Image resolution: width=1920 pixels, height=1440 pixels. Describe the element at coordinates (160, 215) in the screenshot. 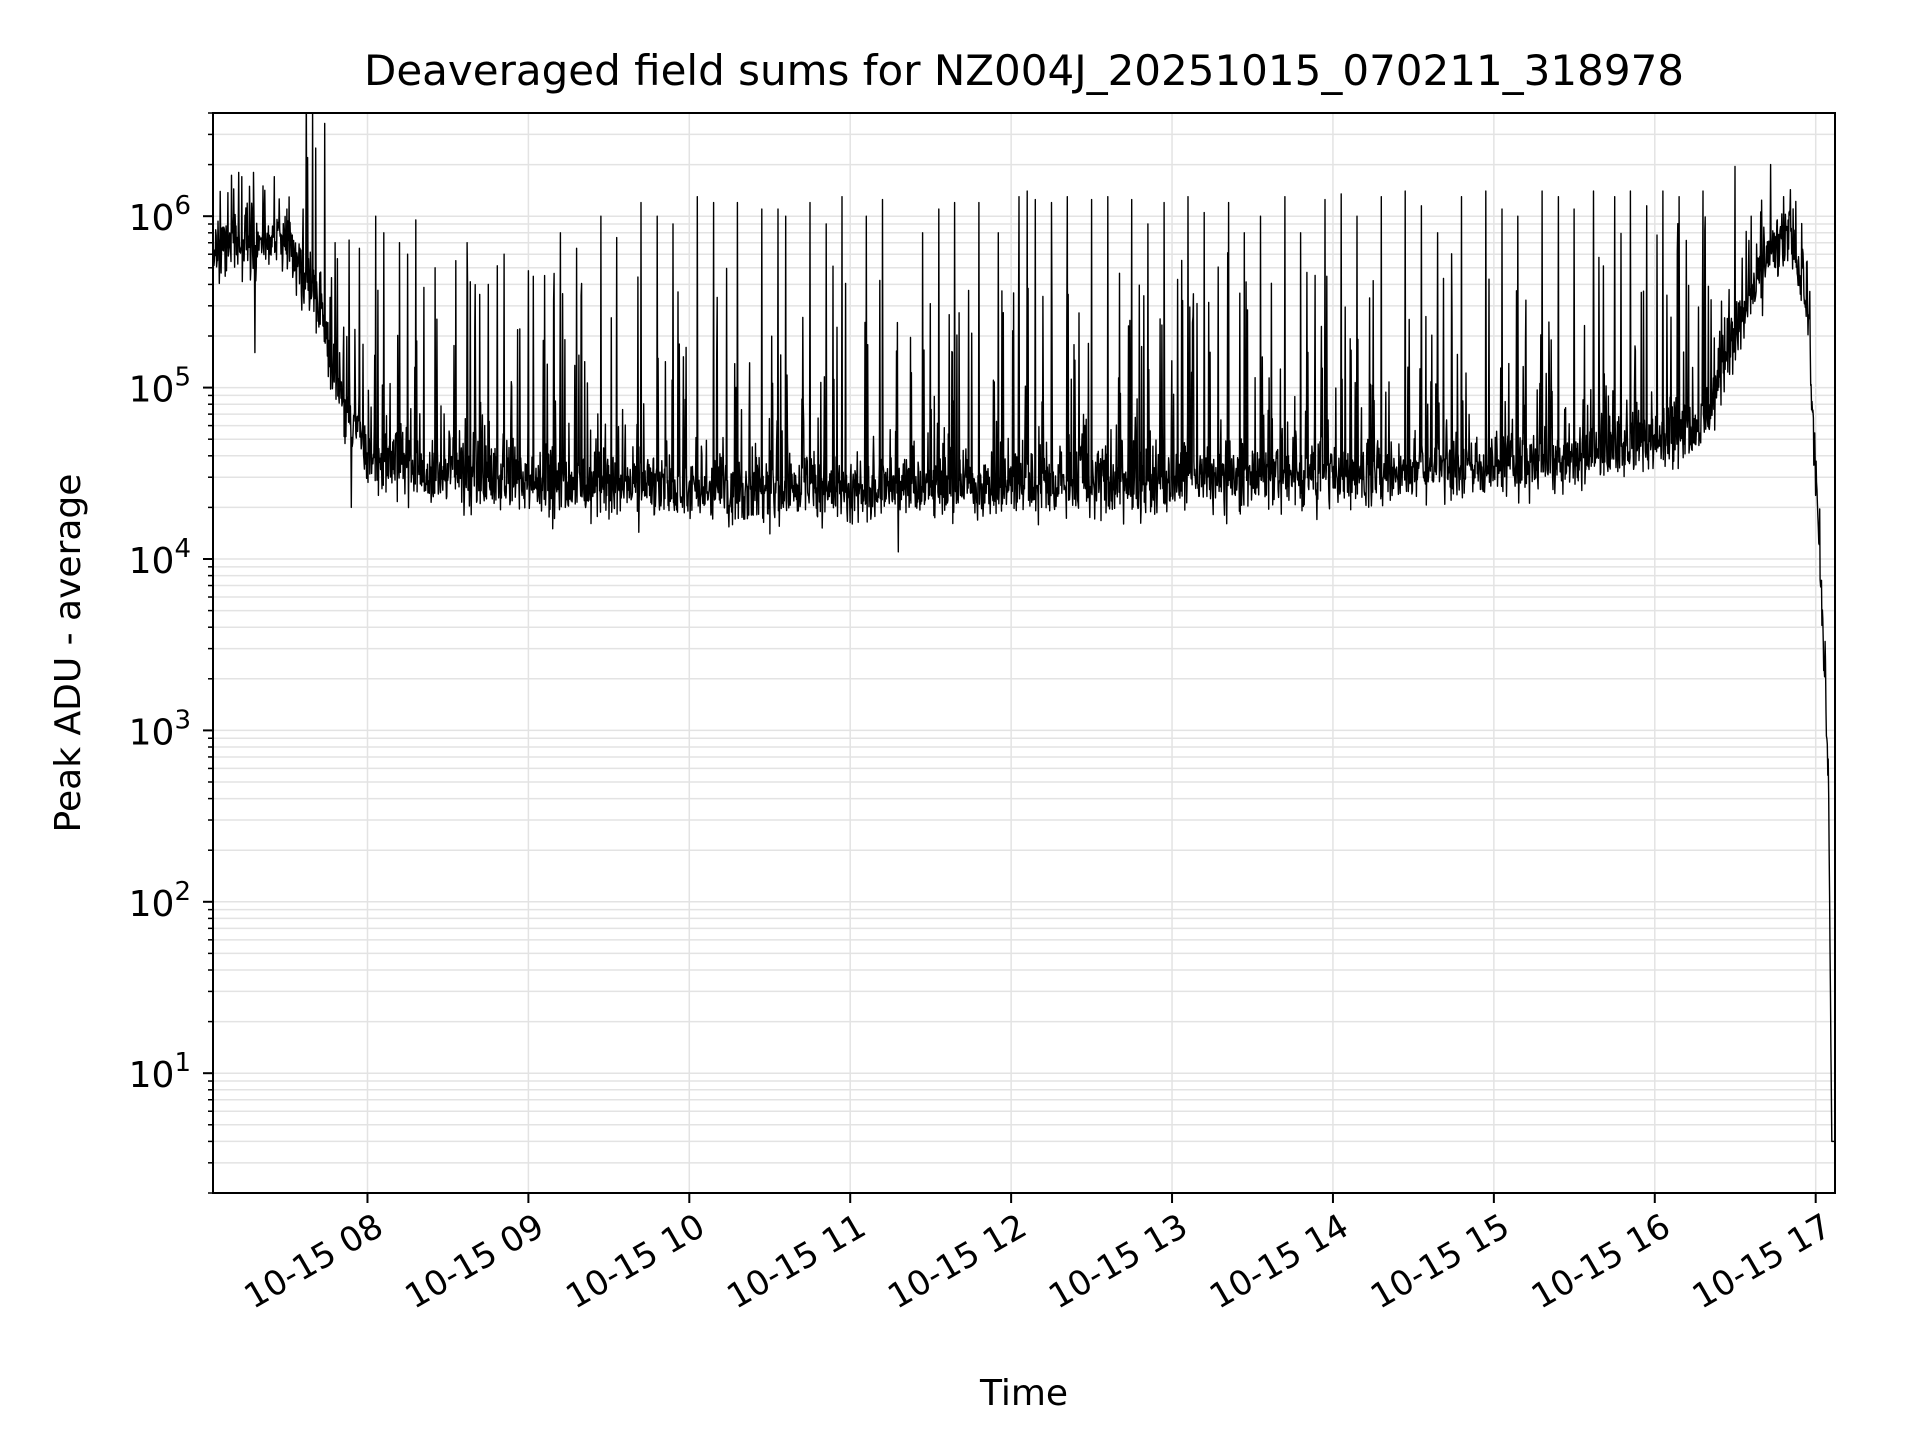

I see `y-tick-label: 10⁶` at that location.